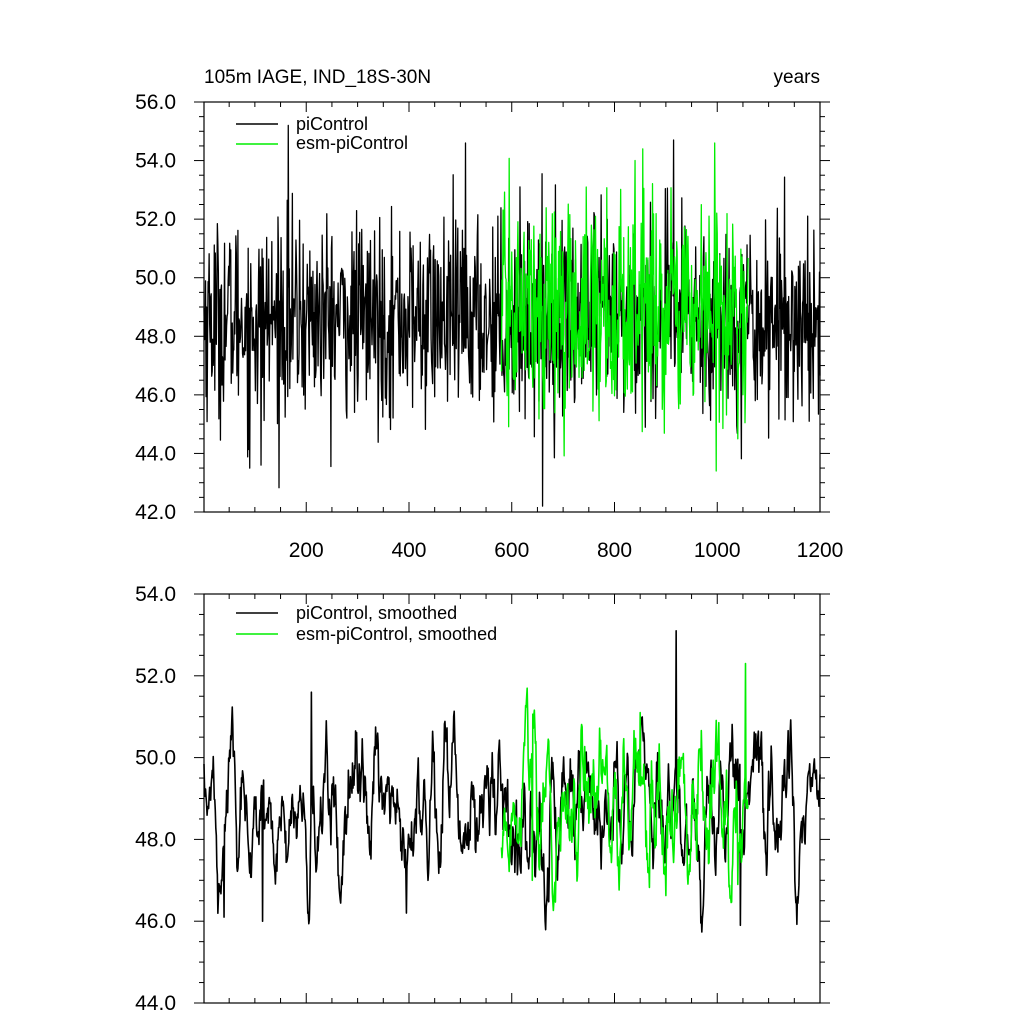  Describe the element at coordinates (408, 550) in the screenshot. I see `top-x-tick-label: 400` at that location.